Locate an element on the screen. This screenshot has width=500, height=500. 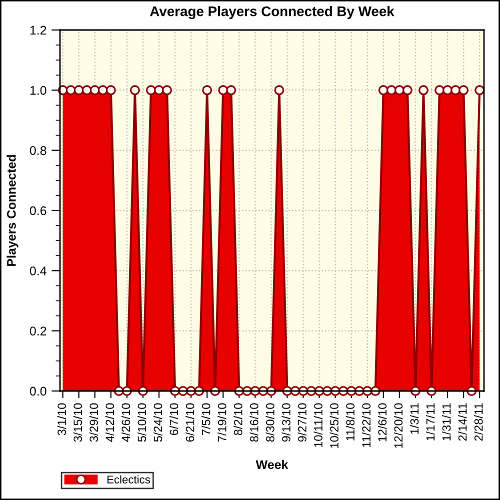
x-tick-label: 2/28/11 is located at coordinates (478, 422).